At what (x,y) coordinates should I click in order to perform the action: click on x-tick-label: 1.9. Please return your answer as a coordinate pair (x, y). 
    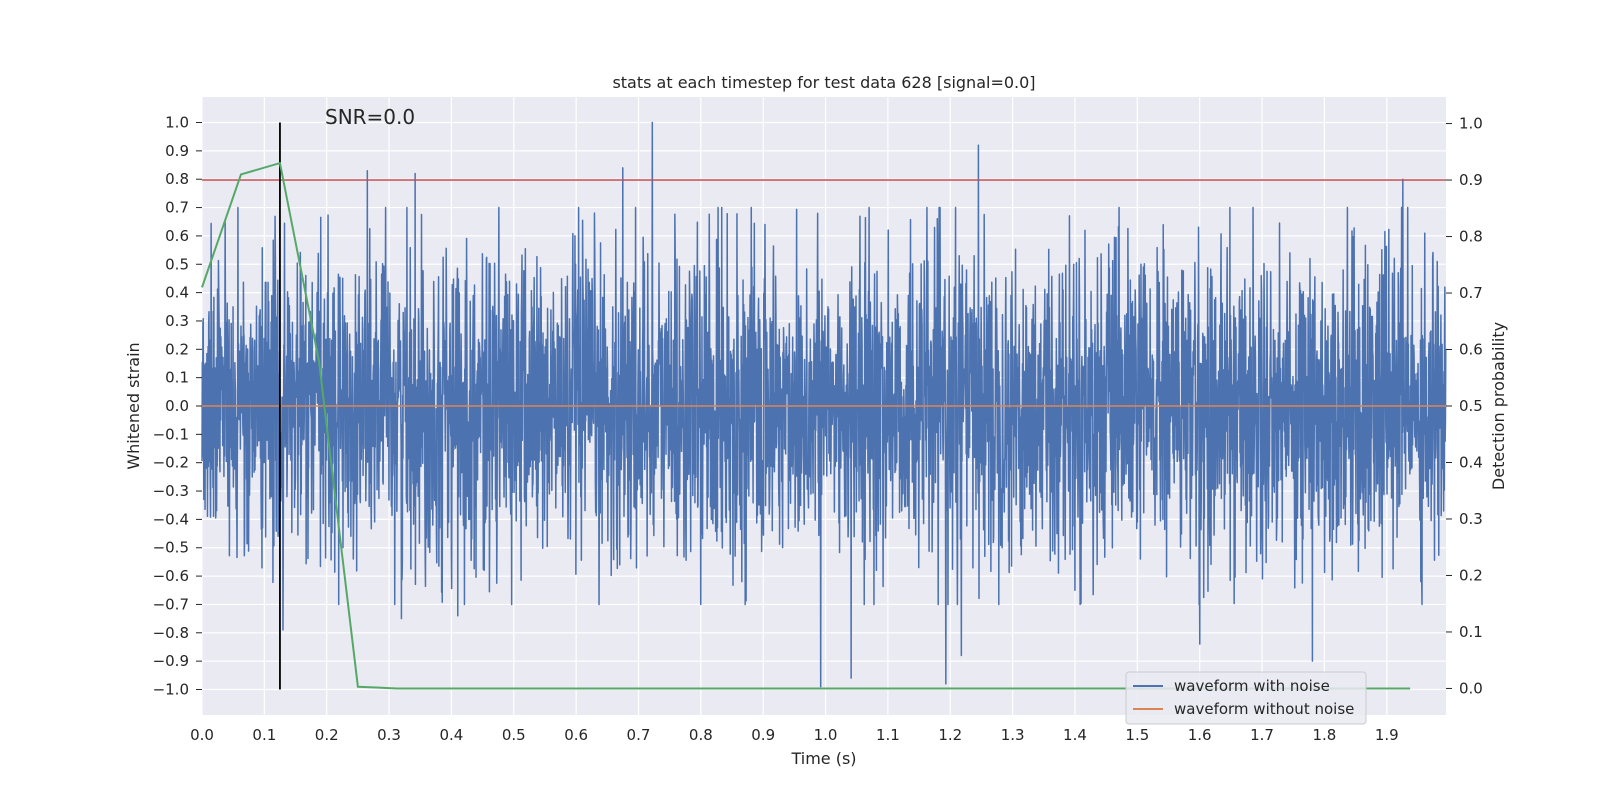
    Looking at the image, I should click on (1387, 735).